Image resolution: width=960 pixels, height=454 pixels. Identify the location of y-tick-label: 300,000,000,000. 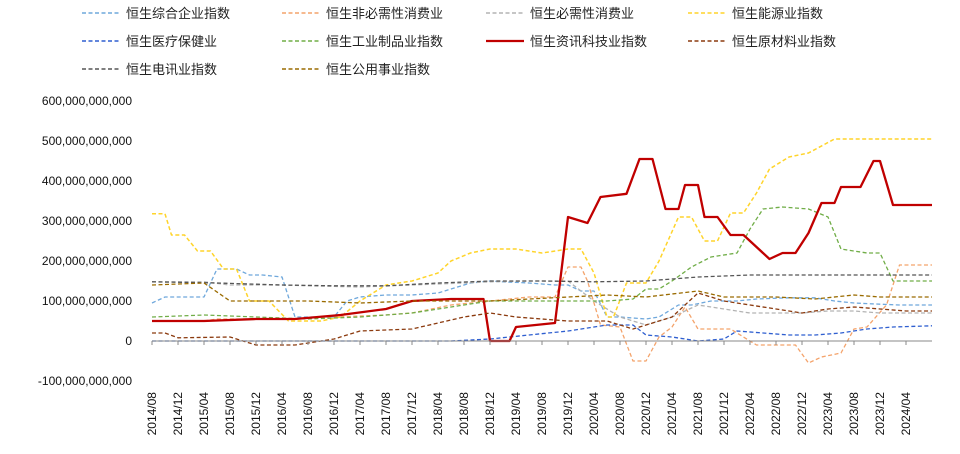
(87, 221).